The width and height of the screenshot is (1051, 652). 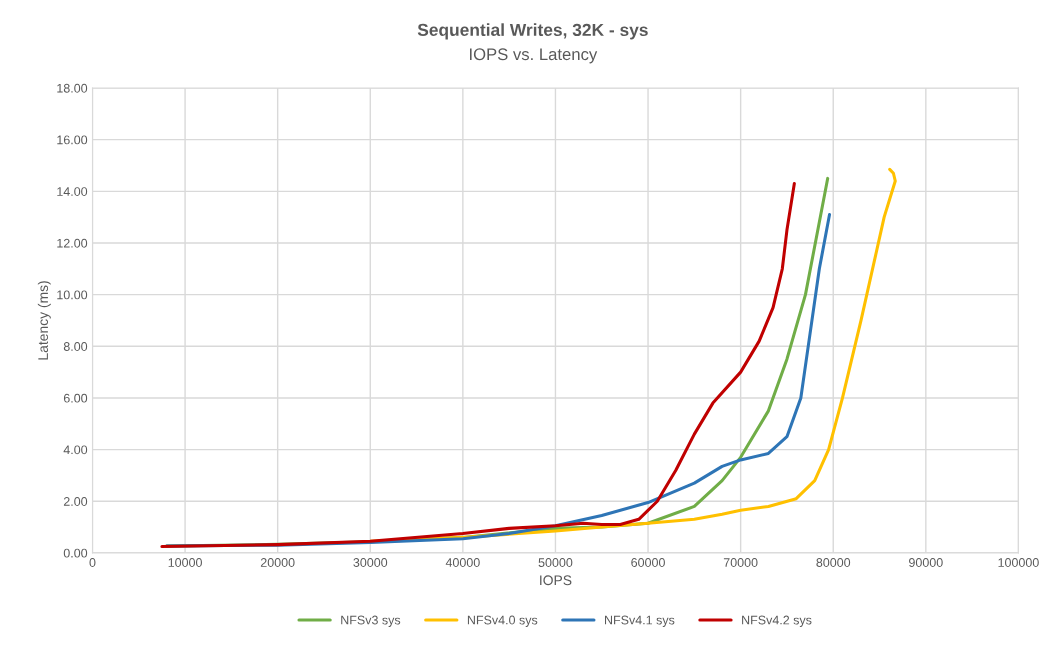 I want to click on y-tick-label: 2.00, so click(x=75, y=501).